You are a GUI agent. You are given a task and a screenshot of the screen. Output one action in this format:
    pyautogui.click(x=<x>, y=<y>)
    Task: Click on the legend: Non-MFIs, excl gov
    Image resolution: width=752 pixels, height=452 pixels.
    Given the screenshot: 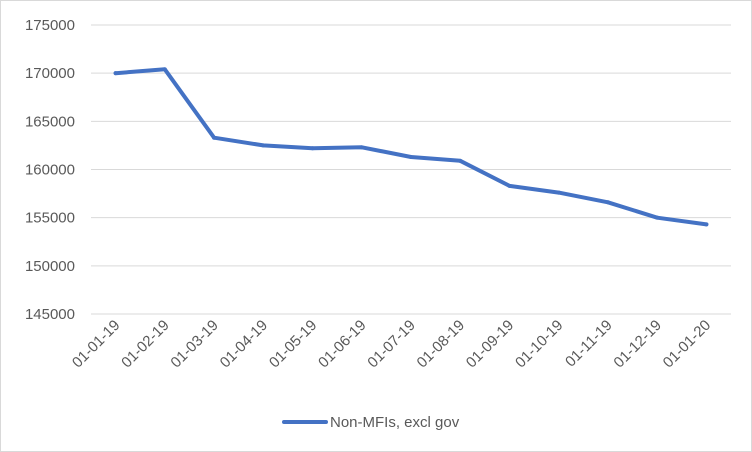 What is the action you would take?
    pyautogui.click(x=371, y=422)
    